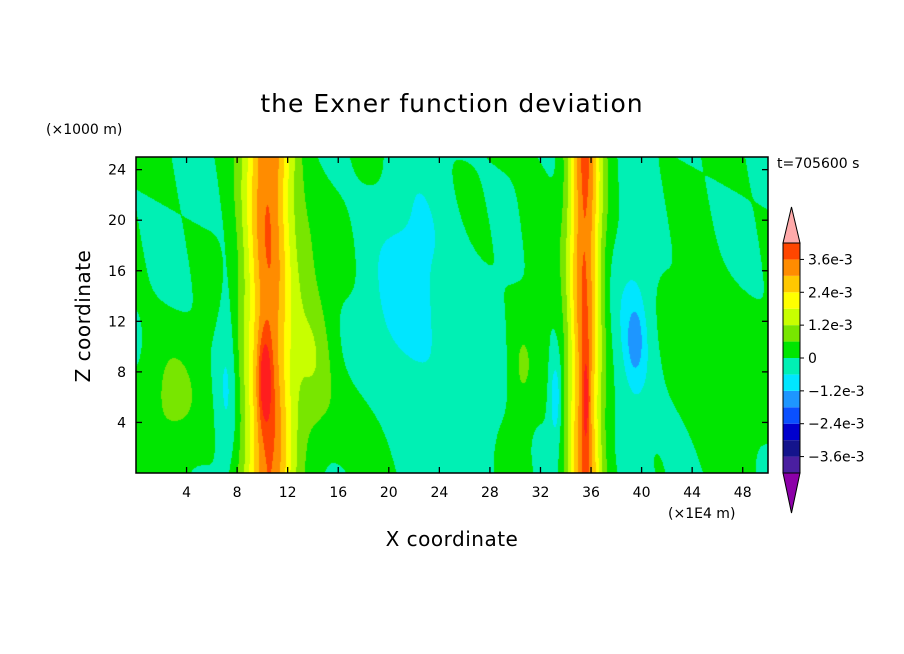 This screenshot has width=904, height=654. I want to click on colorbar: 3.6e-3 2.4e-3 1.2e-3 0 −1.2e-3 −2.4e-3 −3.6e-3, so click(823, 360).